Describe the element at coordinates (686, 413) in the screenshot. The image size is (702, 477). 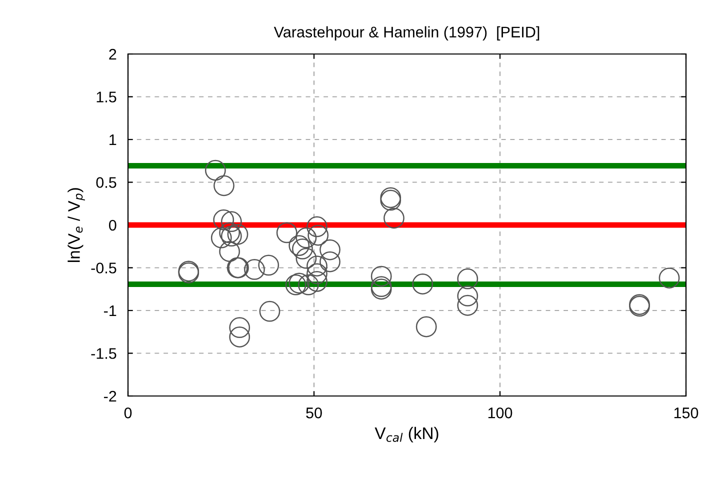
I see `x-tick-label: 150` at that location.